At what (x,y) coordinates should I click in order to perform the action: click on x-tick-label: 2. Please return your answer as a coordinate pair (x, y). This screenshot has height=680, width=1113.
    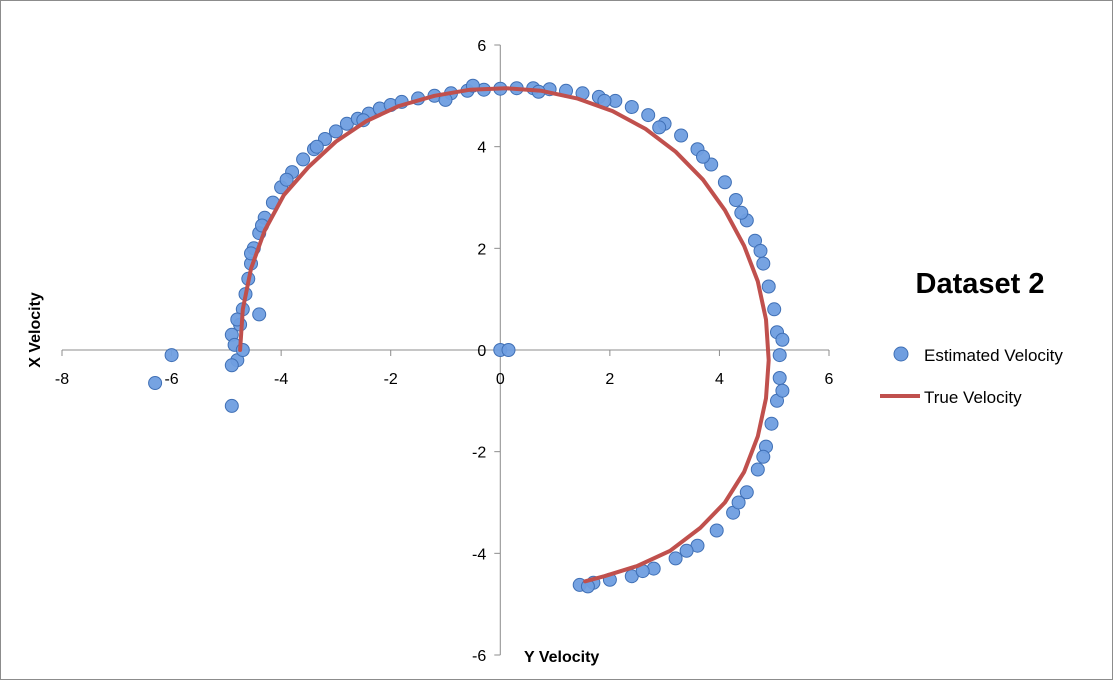
    Looking at the image, I should click on (609, 379).